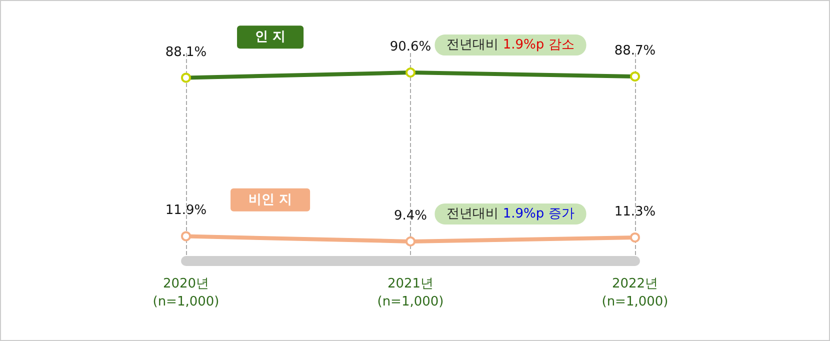 Image resolution: width=830 pixels, height=341 pixels. What do you see at coordinates (270, 37) in the screenshot?
I see `text: 인 지` at bounding box center [270, 37].